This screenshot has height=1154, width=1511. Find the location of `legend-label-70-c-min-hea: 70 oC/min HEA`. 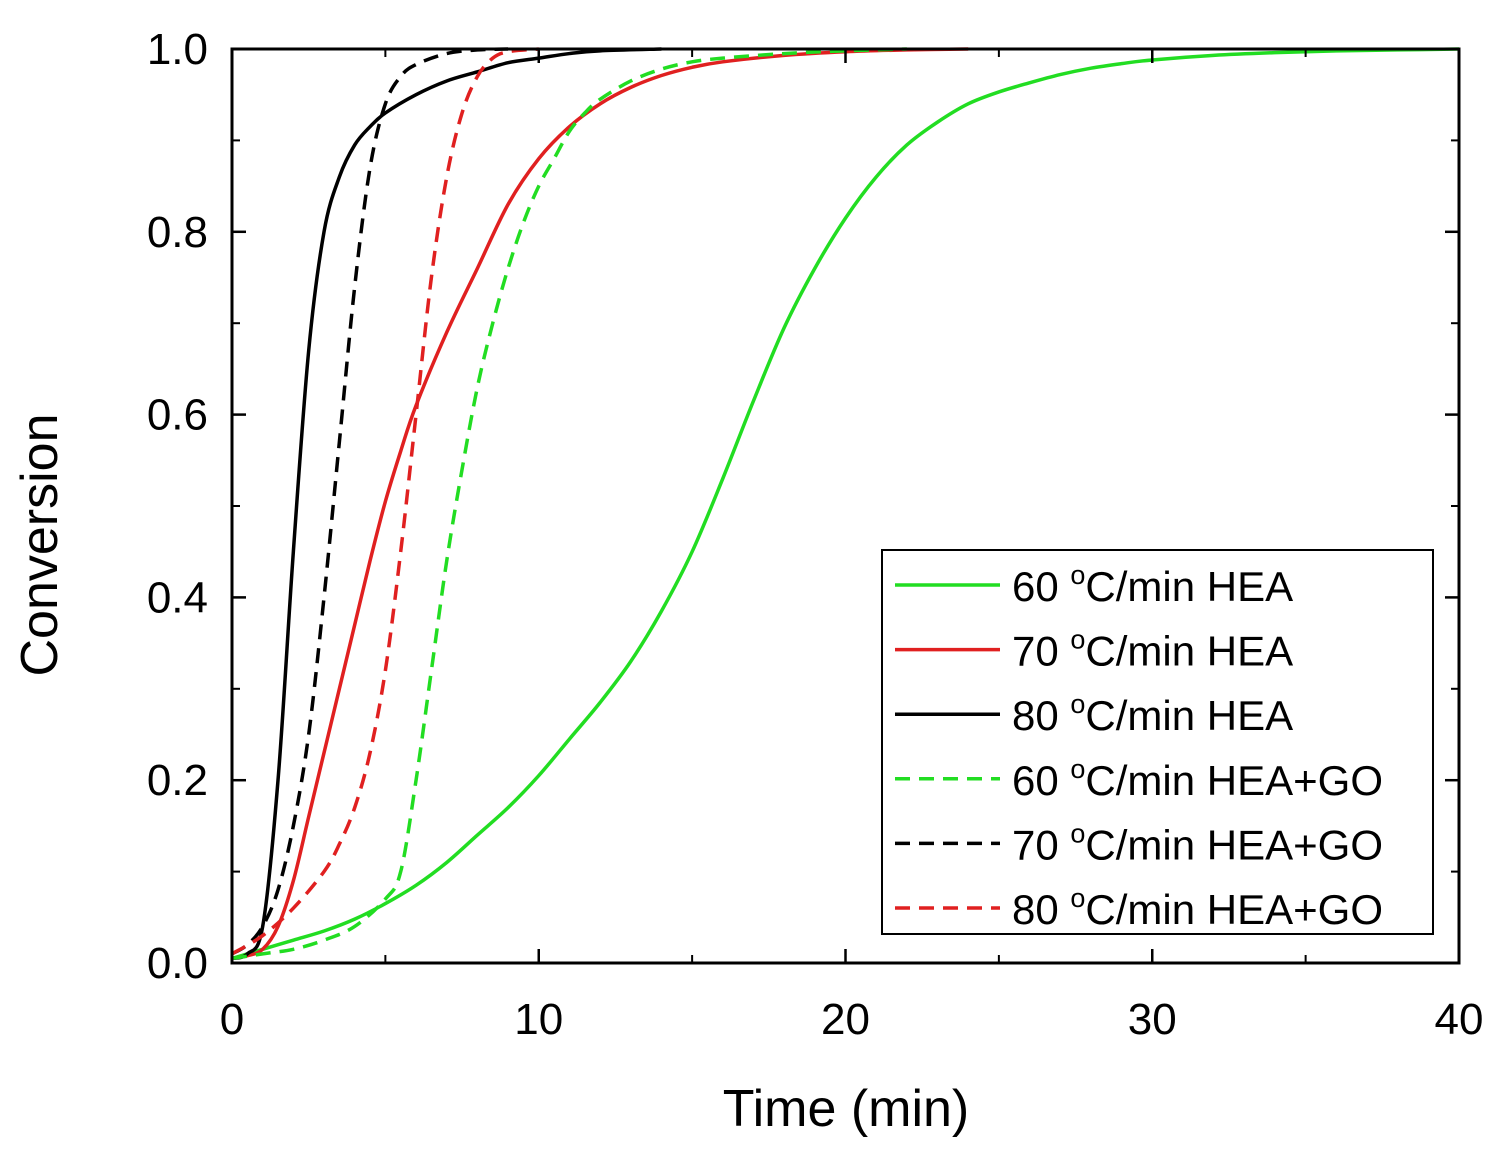

legend-label-70-c-min-hea: 70 oC/min HEA is located at coordinates (1152, 650).